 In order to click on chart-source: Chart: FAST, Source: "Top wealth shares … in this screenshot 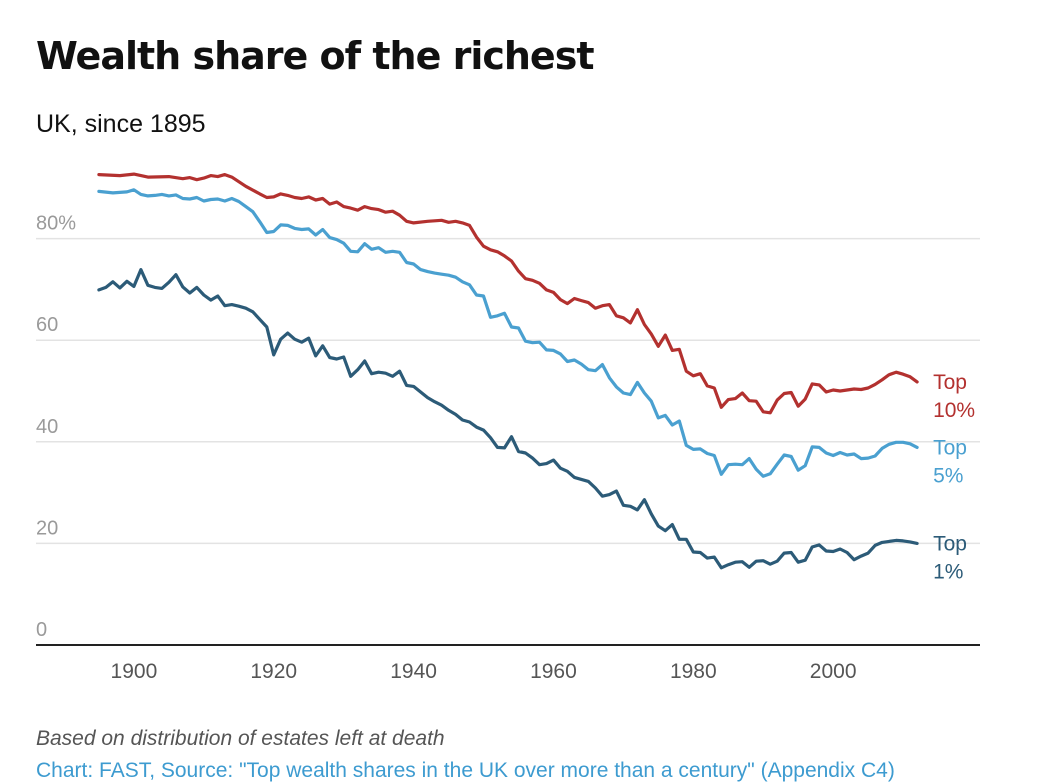, I will do `click(465, 770)`.